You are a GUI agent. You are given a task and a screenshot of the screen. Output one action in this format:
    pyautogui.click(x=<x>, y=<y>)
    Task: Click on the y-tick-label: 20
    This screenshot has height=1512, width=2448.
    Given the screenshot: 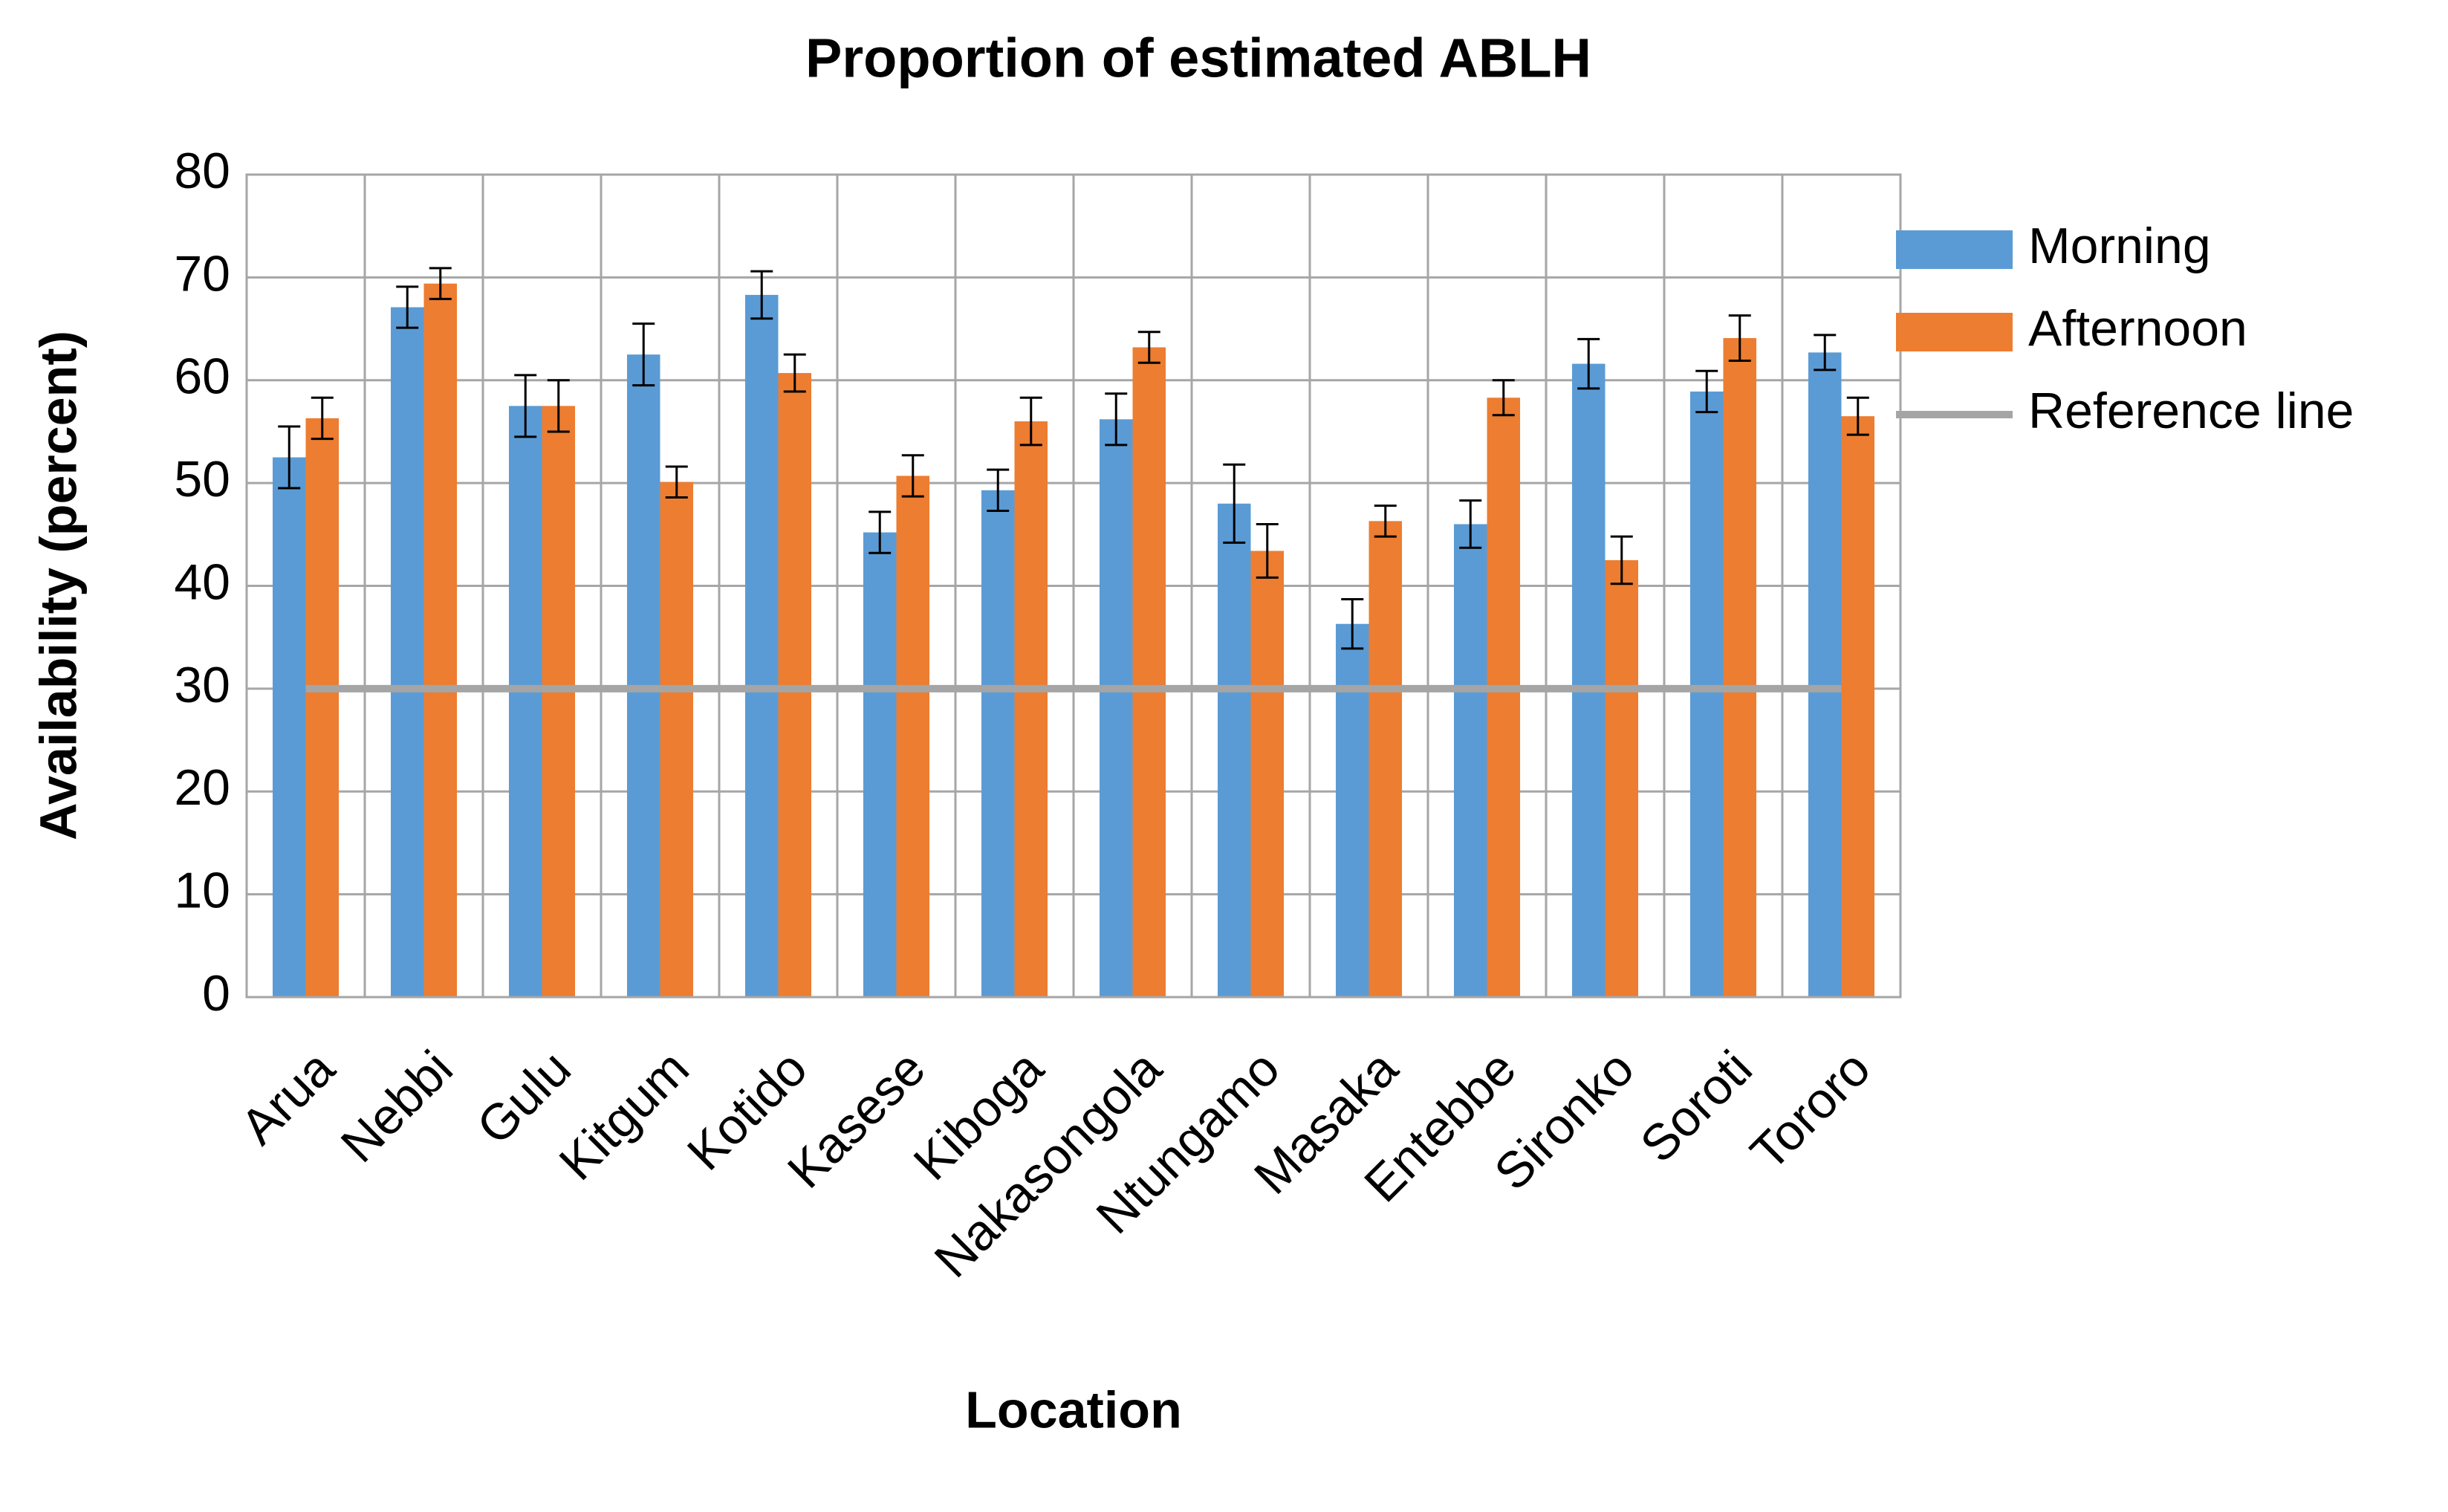 What is the action you would take?
    pyautogui.click(x=202, y=787)
    